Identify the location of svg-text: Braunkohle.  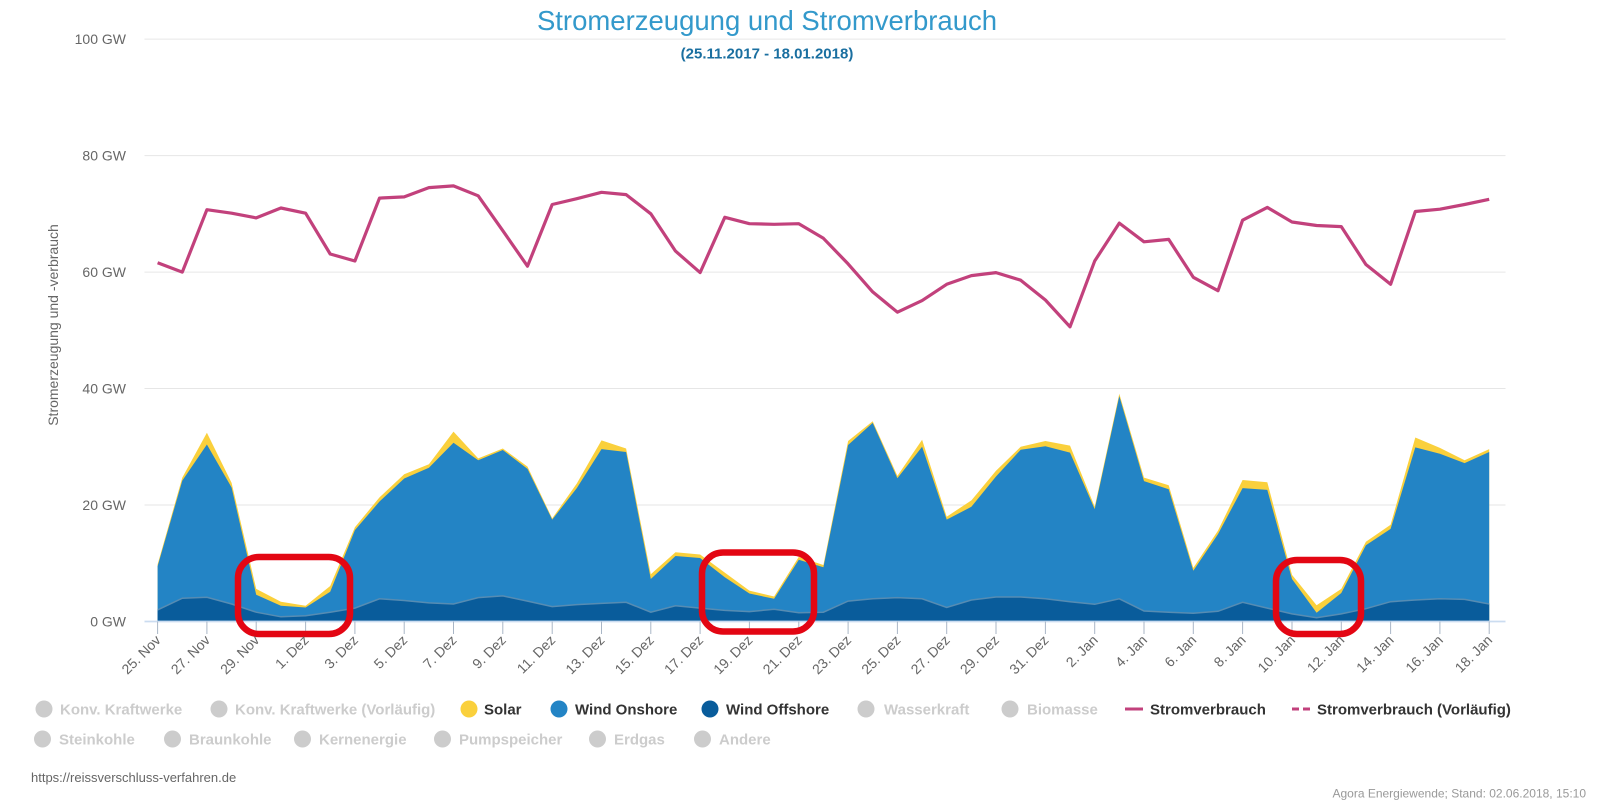
(230, 740).